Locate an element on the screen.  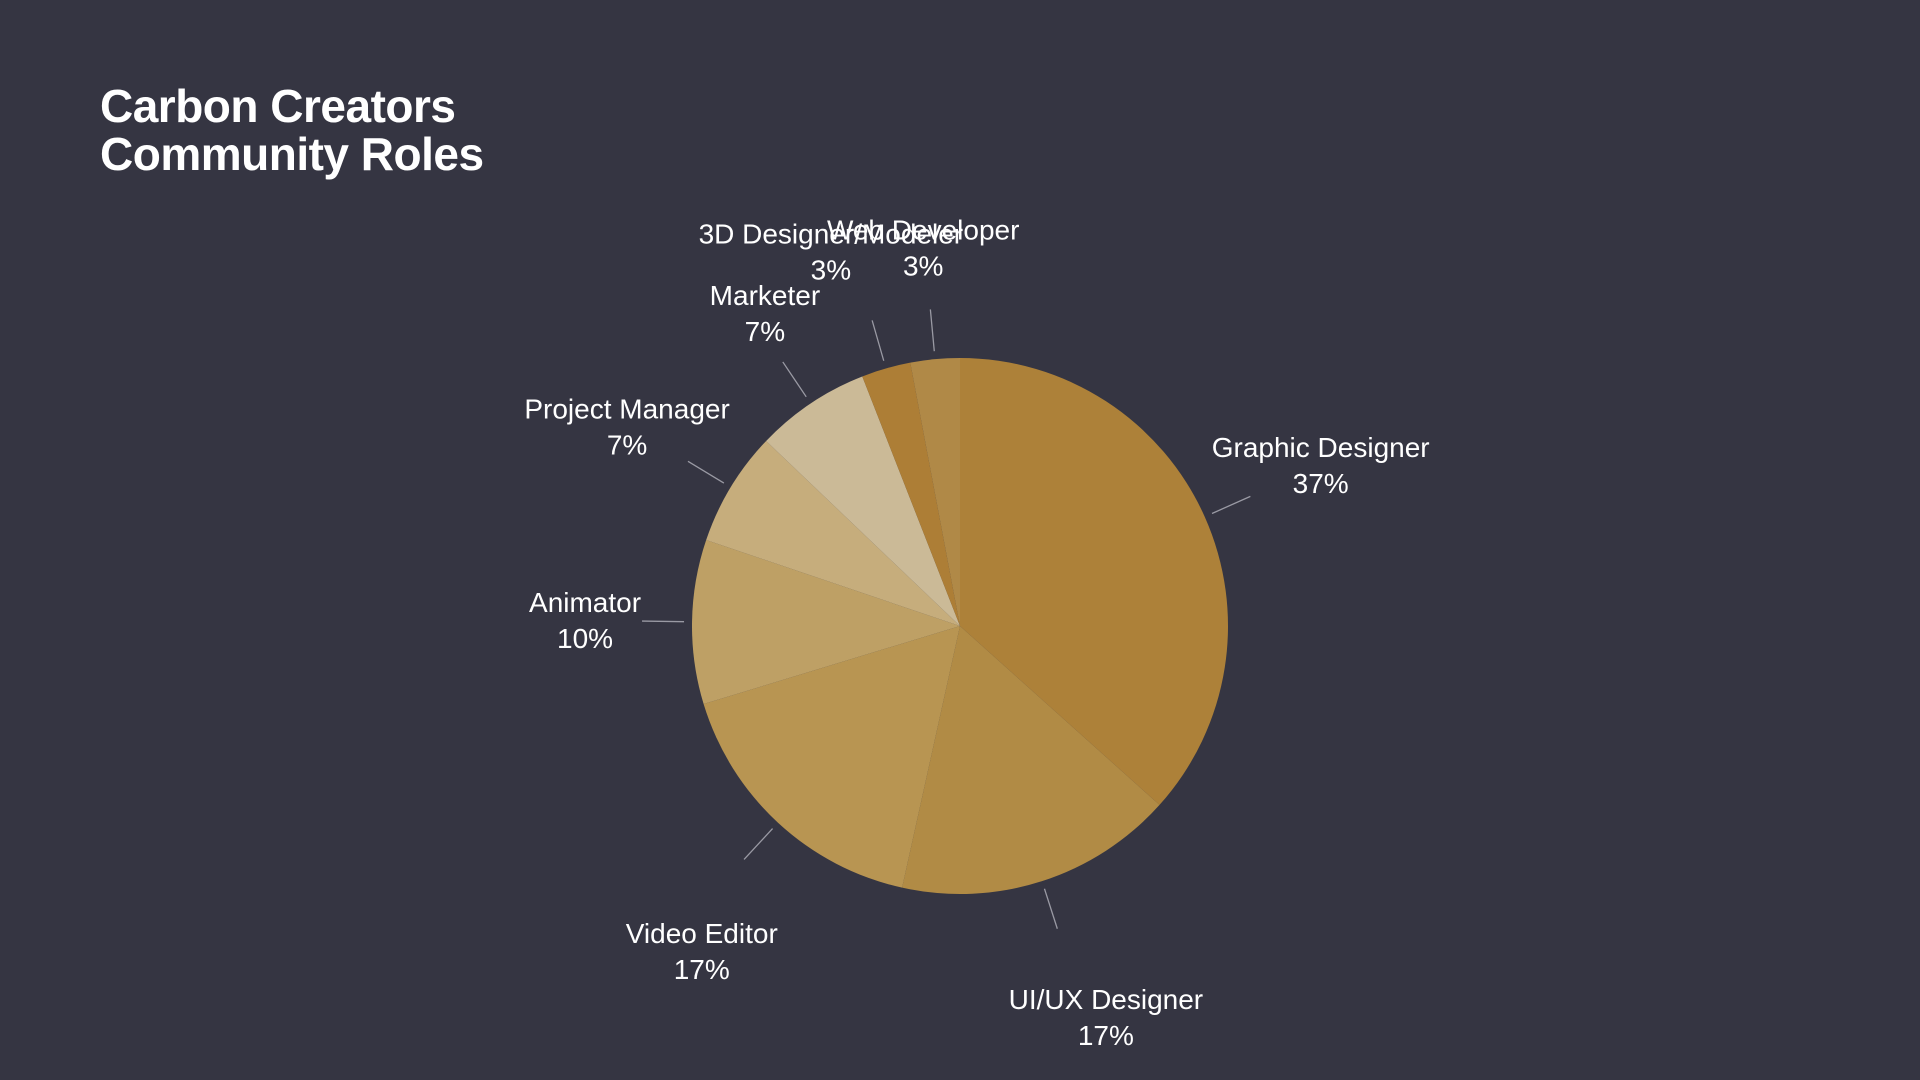
chart-title-line-2: Community Roles is located at coordinates (292, 154).